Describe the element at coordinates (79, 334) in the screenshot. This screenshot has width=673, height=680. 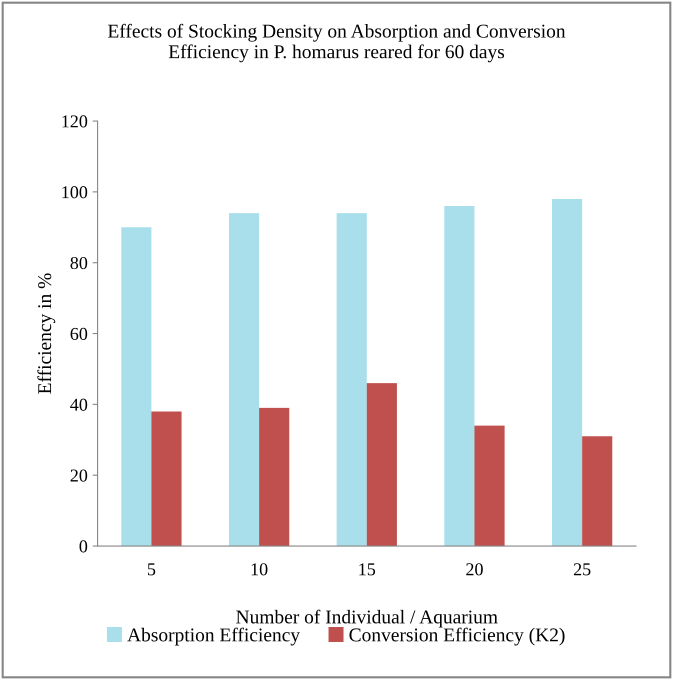
I see `y-tick-label: 60` at that location.